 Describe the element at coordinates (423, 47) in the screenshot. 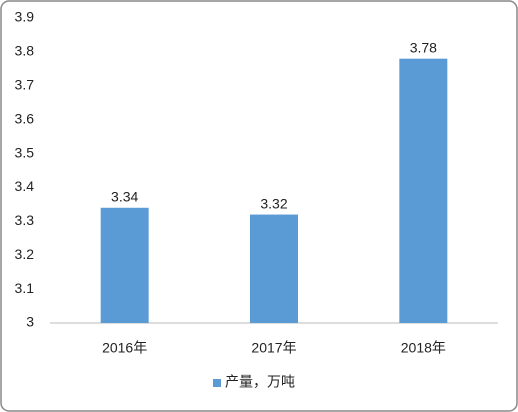

I see `data-label: 3.78` at that location.